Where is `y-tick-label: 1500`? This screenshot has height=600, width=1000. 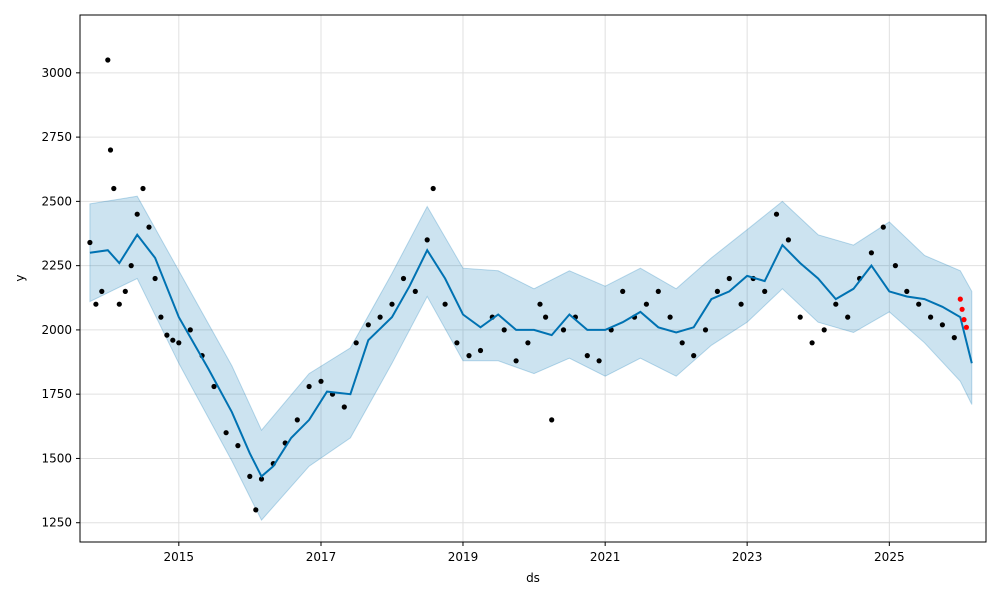
y-tick-label: 1500 is located at coordinates (56, 458).